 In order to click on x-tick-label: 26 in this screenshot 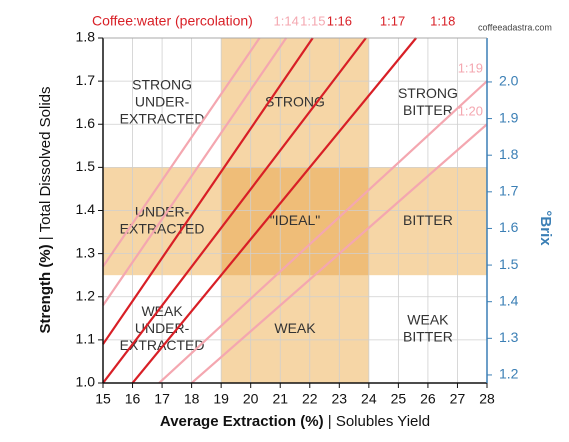, I will do `click(428, 399)`.